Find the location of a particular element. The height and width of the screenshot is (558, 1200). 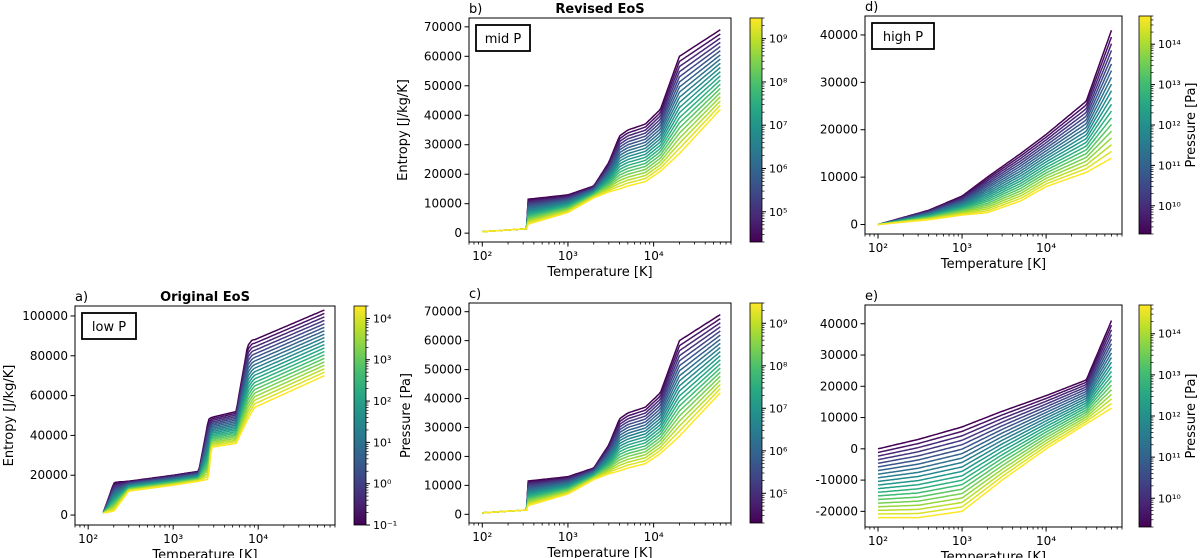

colorbar-tick-label: 10¹⁴ is located at coordinates (1169, 44).